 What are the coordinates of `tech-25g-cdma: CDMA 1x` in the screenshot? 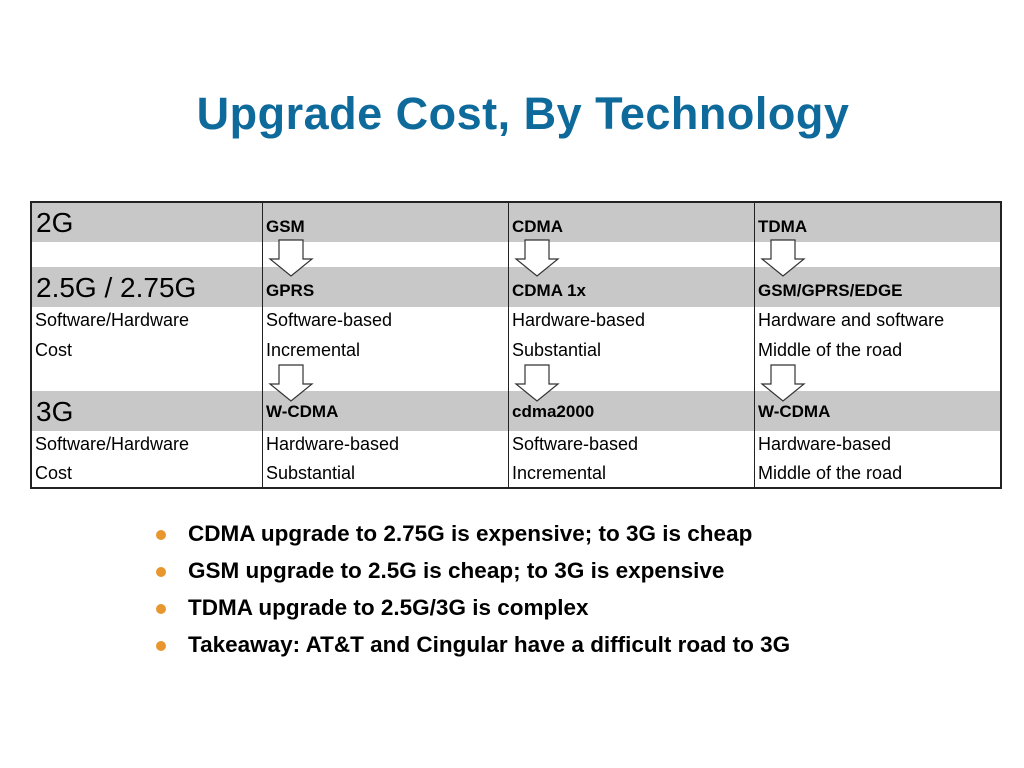 It's located at (549, 290).